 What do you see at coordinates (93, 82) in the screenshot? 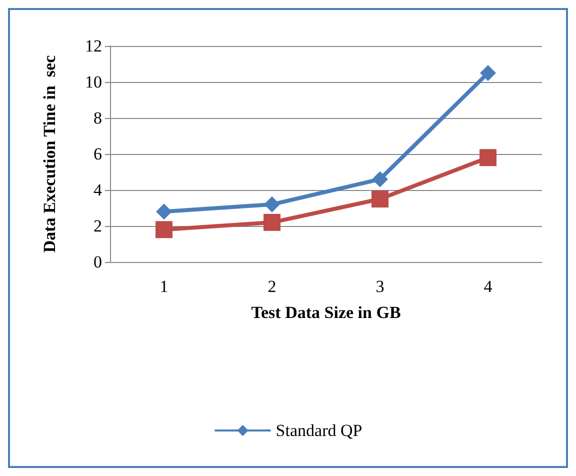
I see `y-tick-label: 10` at bounding box center [93, 82].